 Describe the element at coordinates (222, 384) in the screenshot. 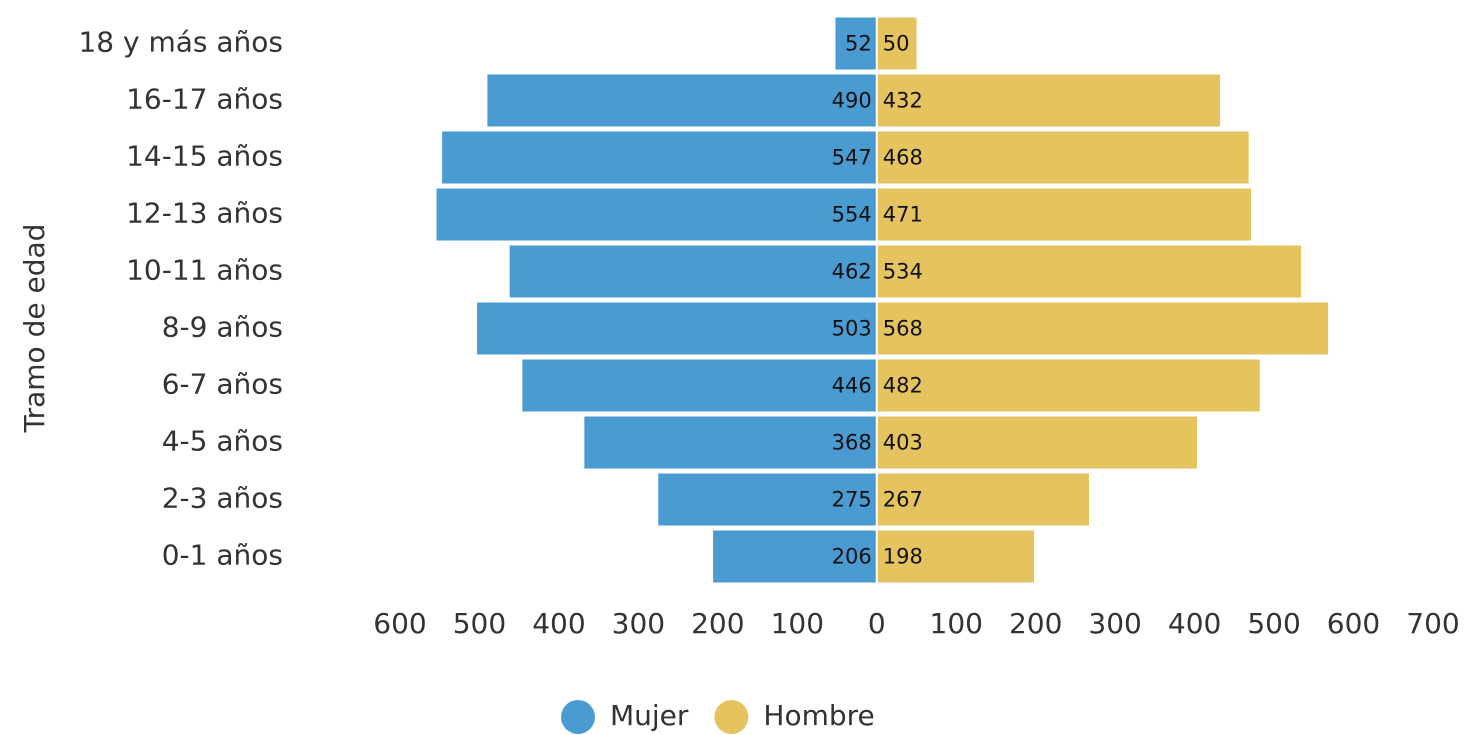

I see `y-tick-label: 6-7 años` at that location.